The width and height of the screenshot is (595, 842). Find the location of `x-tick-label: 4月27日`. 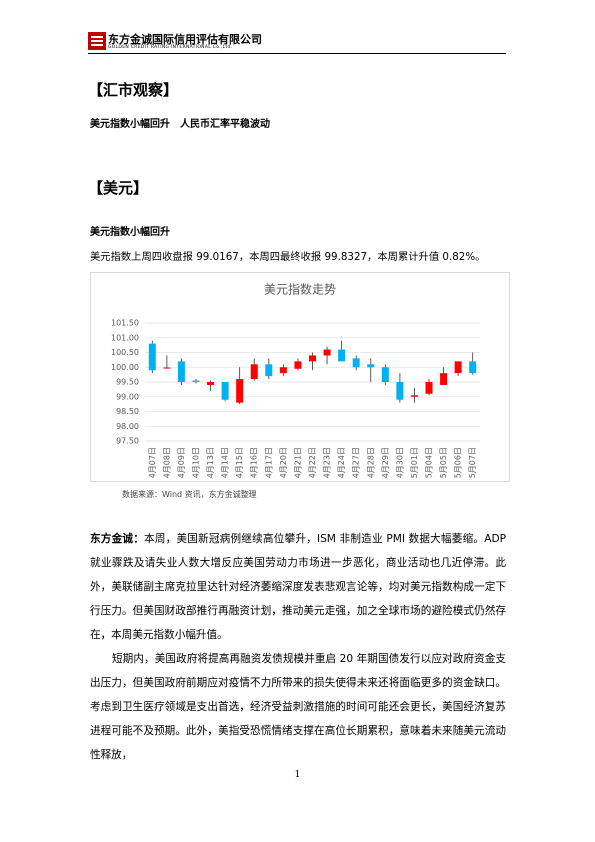

x-tick-label: 4月27日 is located at coordinates (356, 462).